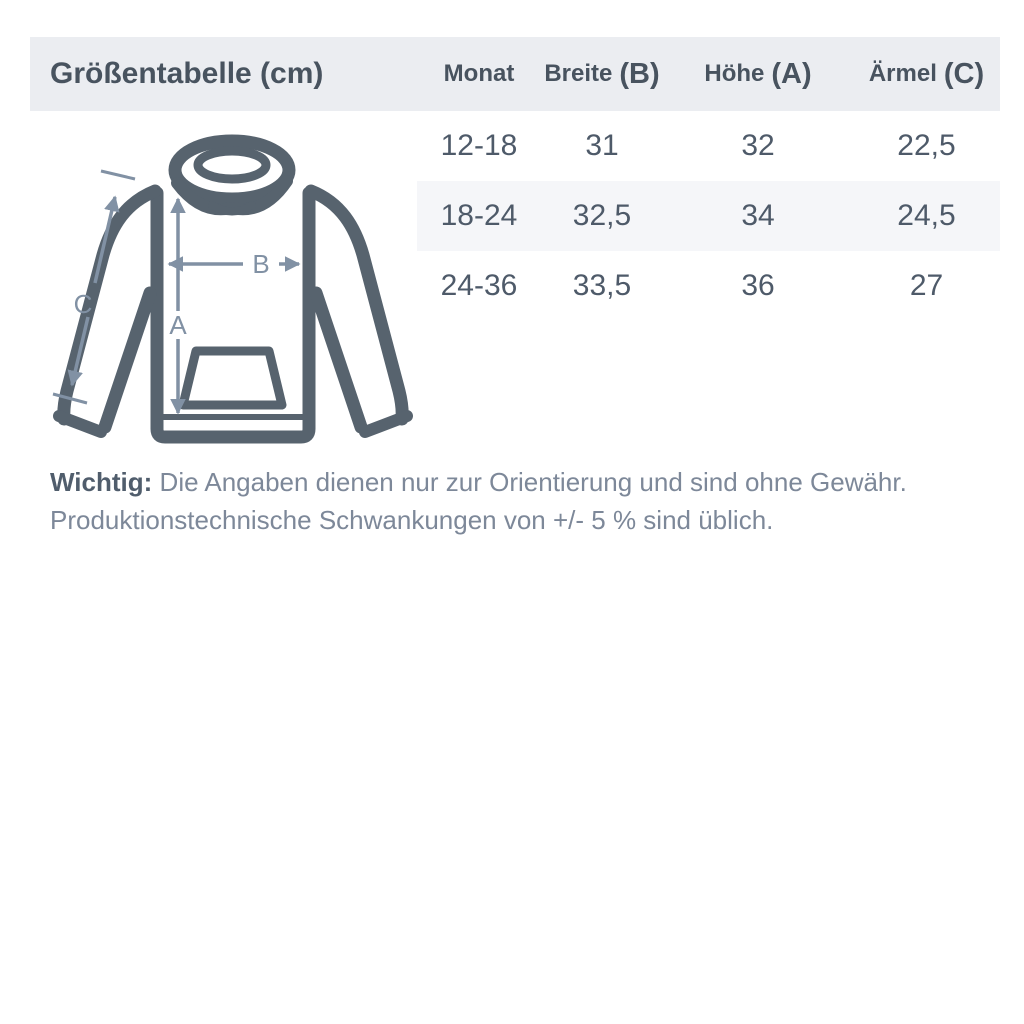 The height and width of the screenshot is (1024, 1024). I want to click on cell-monat: 24-36, so click(479, 285).